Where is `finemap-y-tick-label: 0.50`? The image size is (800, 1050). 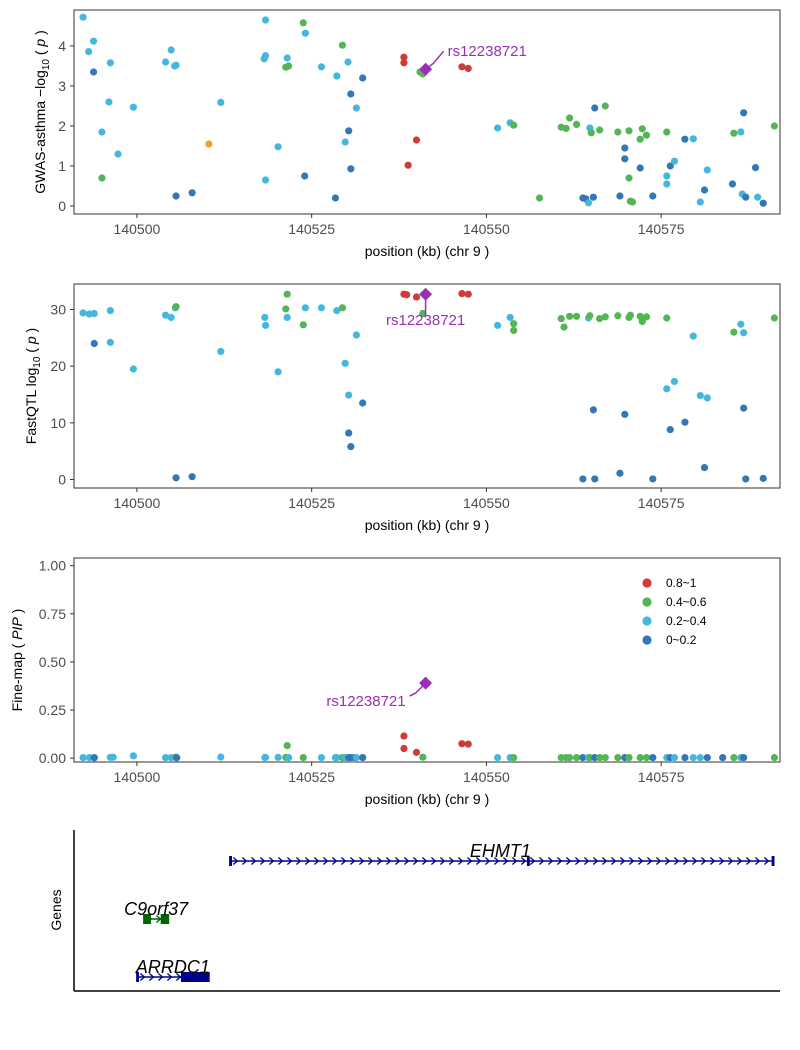
finemap-y-tick-label: 0.50 is located at coordinates (52, 662).